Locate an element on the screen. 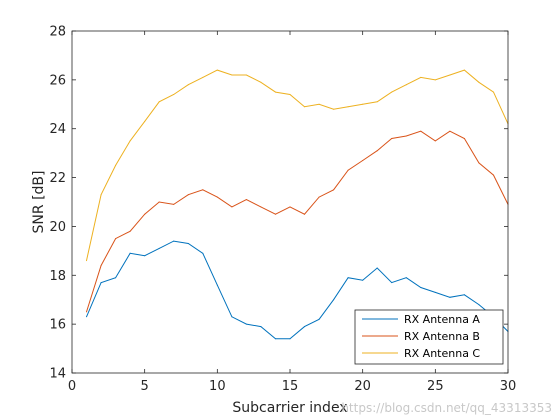 This screenshot has height=420, width=560. legend: RX Antenna A RX Antenna B RX Antenna C is located at coordinates (429, 337).